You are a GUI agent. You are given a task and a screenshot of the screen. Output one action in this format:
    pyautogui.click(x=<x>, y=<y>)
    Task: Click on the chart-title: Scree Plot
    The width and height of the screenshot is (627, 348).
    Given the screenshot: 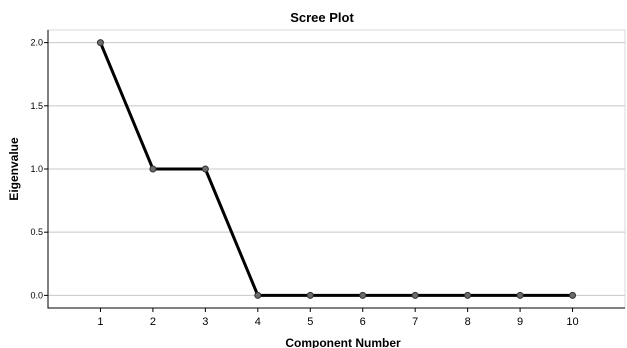 What is the action you would take?
    pyautogui.click(x=322, y=17)
    